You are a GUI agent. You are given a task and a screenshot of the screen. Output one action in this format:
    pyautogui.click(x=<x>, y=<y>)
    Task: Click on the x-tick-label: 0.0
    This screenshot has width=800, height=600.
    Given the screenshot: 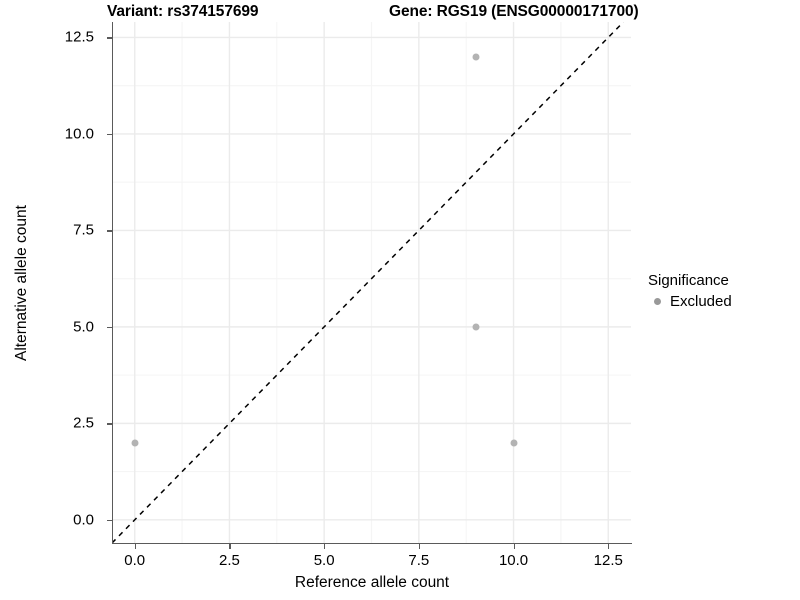 What is the action you would take?
    pyautogui.click(x=135, y=560)
    